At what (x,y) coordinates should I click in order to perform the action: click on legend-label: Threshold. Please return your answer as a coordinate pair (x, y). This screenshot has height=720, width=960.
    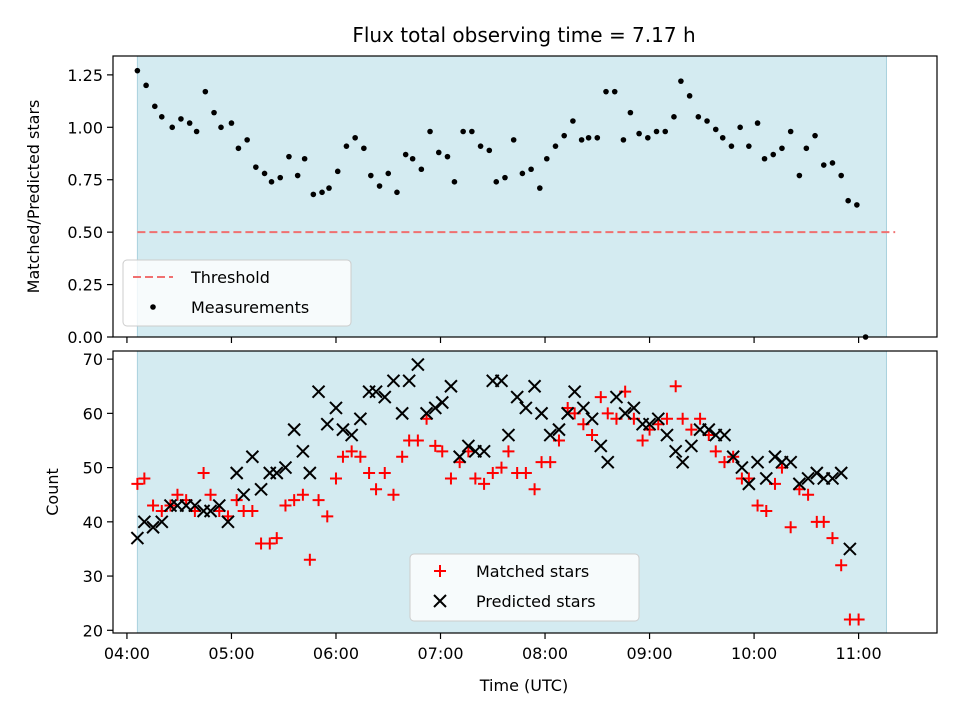
    Looking at the image, I should click on (230, 277).